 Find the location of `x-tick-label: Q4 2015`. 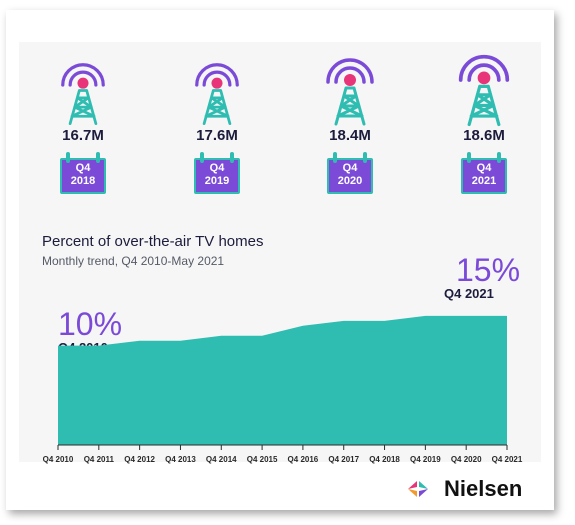

x-tick-label: Q4 2015 is located at coordinates (262, 459).